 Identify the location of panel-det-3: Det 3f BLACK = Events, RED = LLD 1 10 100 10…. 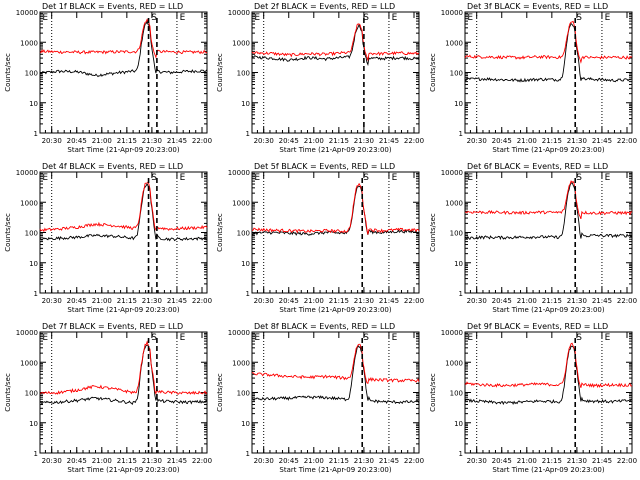
(533, 78).